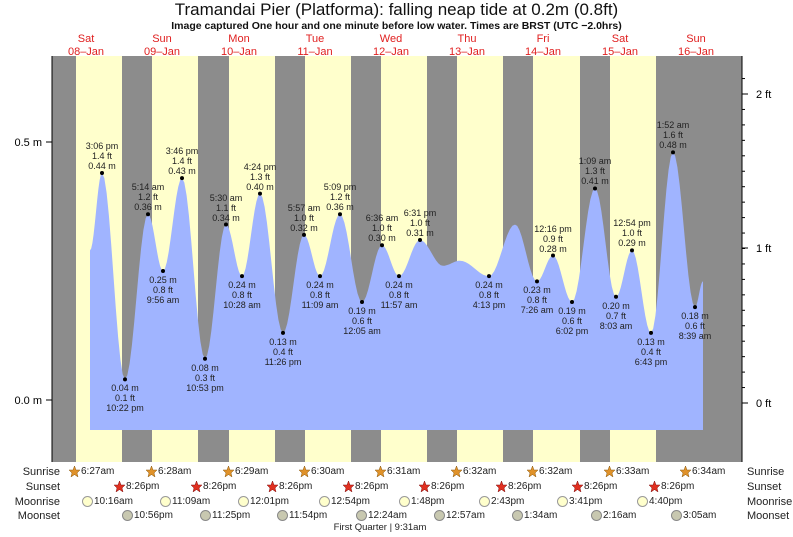  Describe the element at coordinates (543, 46) in the screenshot. I see `day-header: Fri 14–Jan` at that location.